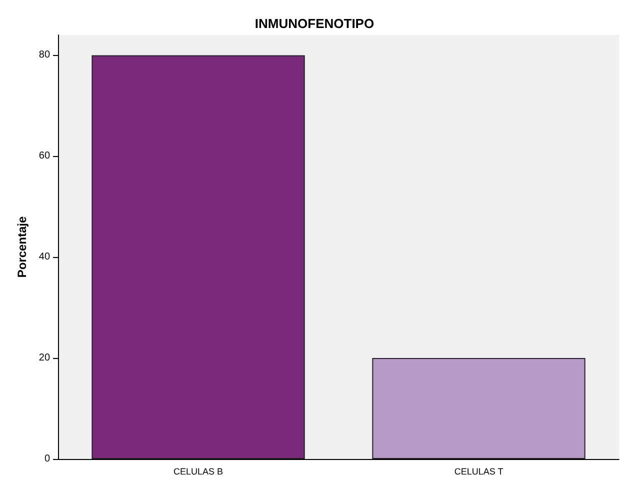 The image size is (629, 487). What do you see at coordinates (47, 459) in the screenshot?
I see `y-tick-label: 0` at bounding box center [47, 459].